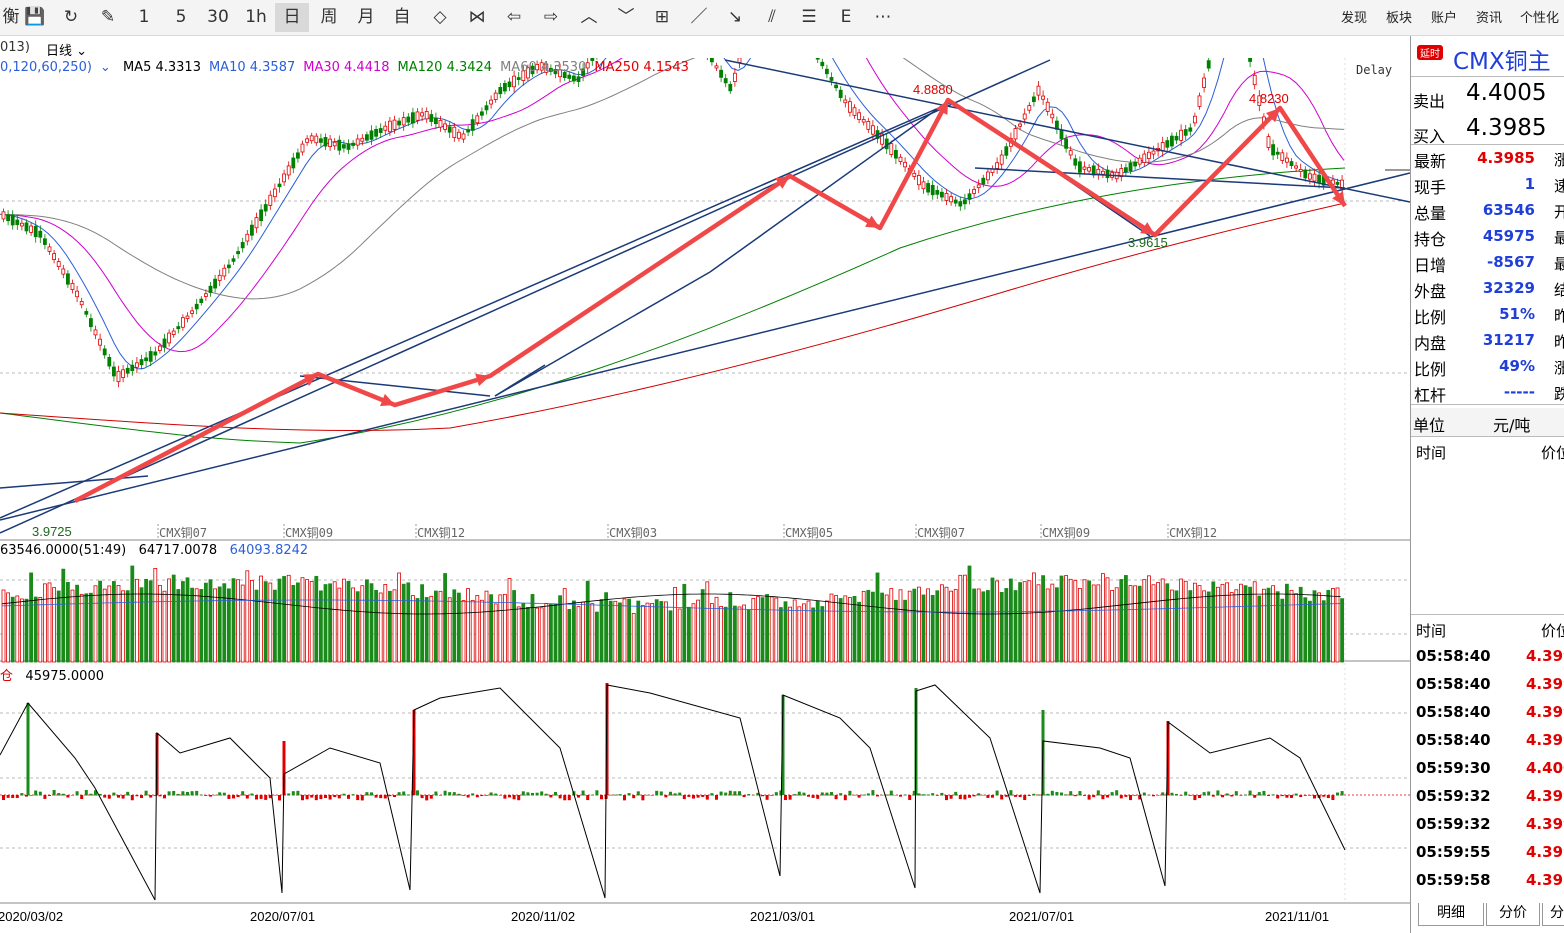 This screenshot has width=1564, height=933. I want to click on arrow-up-icon: ︿, so click(589, 17).